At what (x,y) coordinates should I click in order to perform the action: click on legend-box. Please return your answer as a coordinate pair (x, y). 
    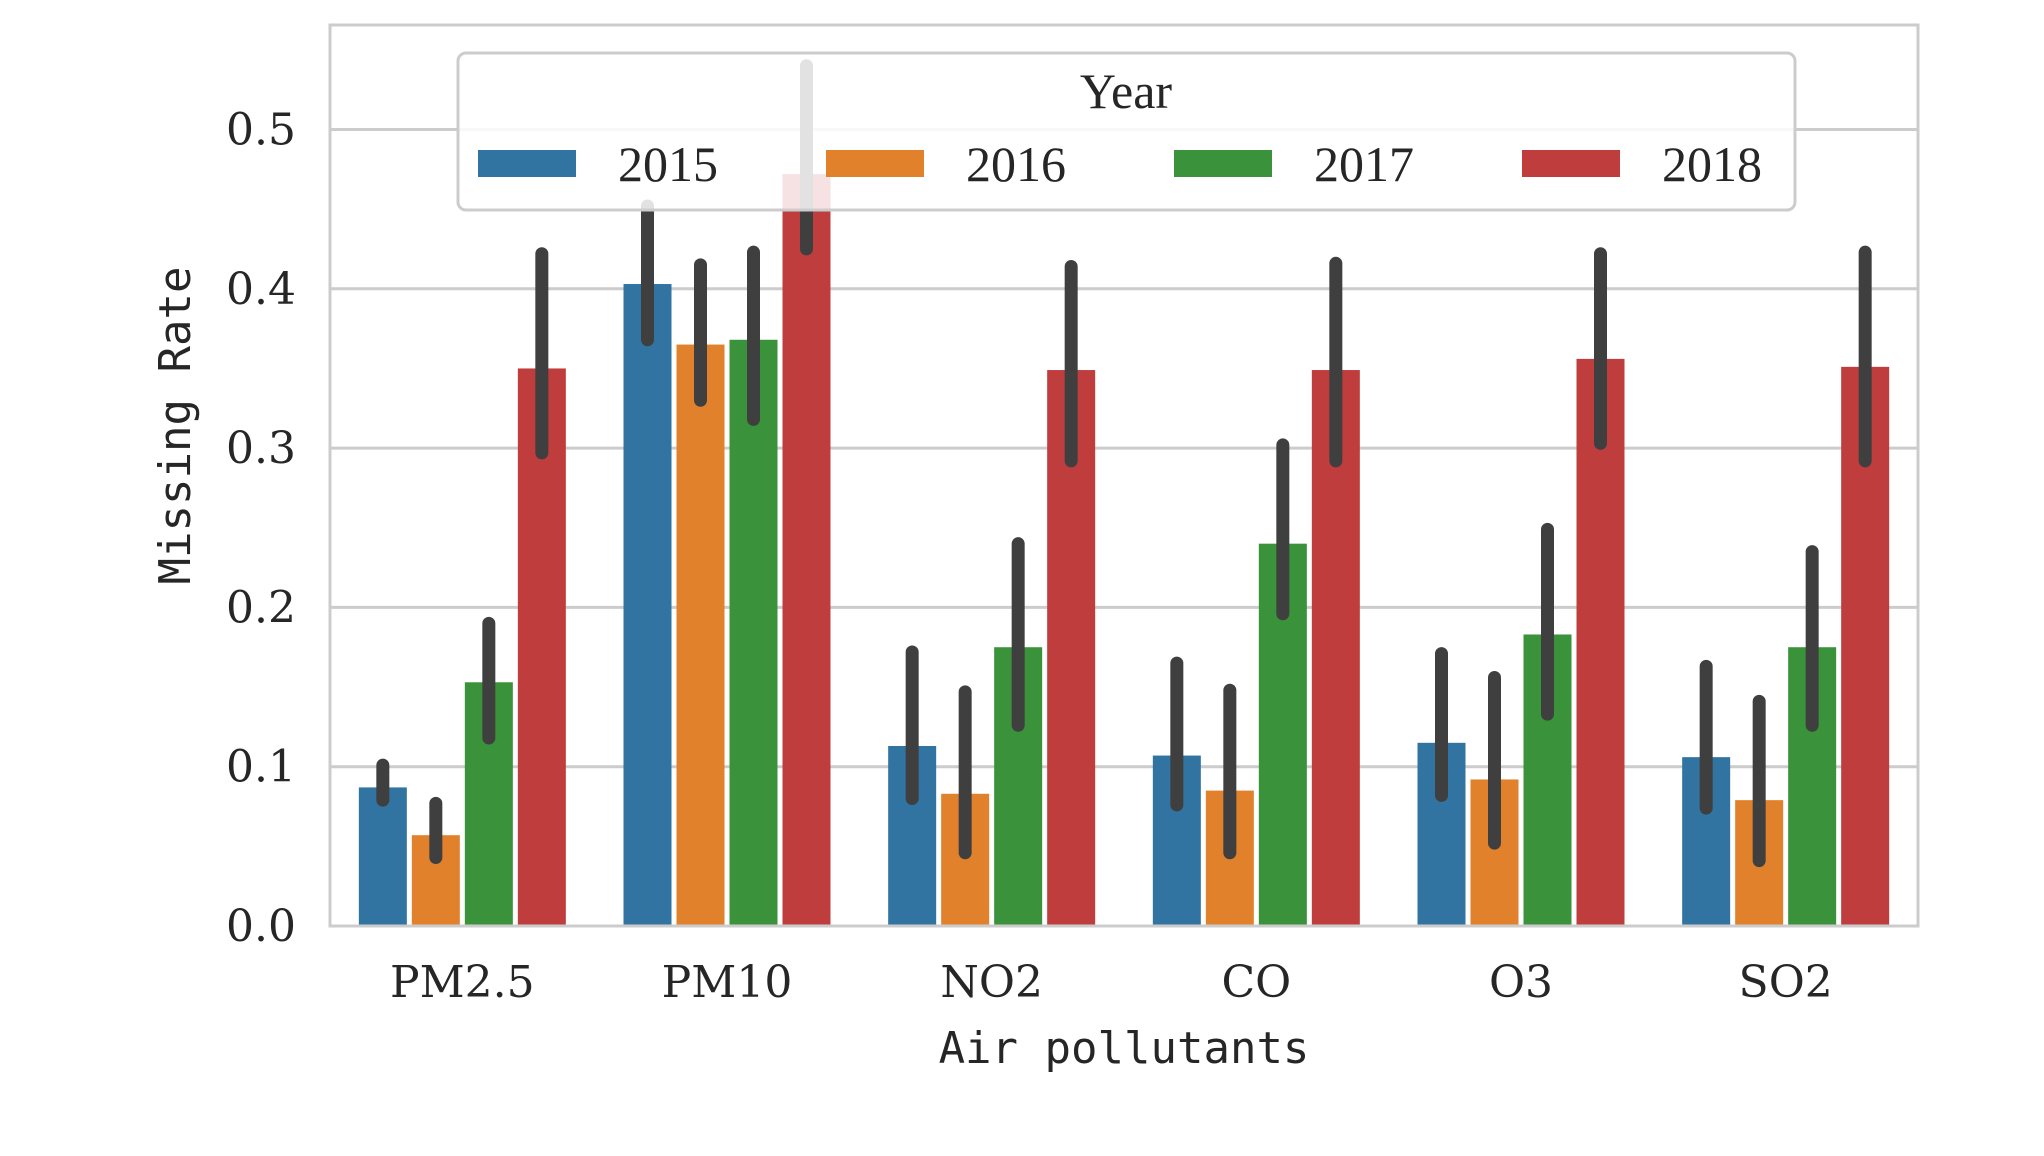
    Looking at the image, I should click on (1126, 131).